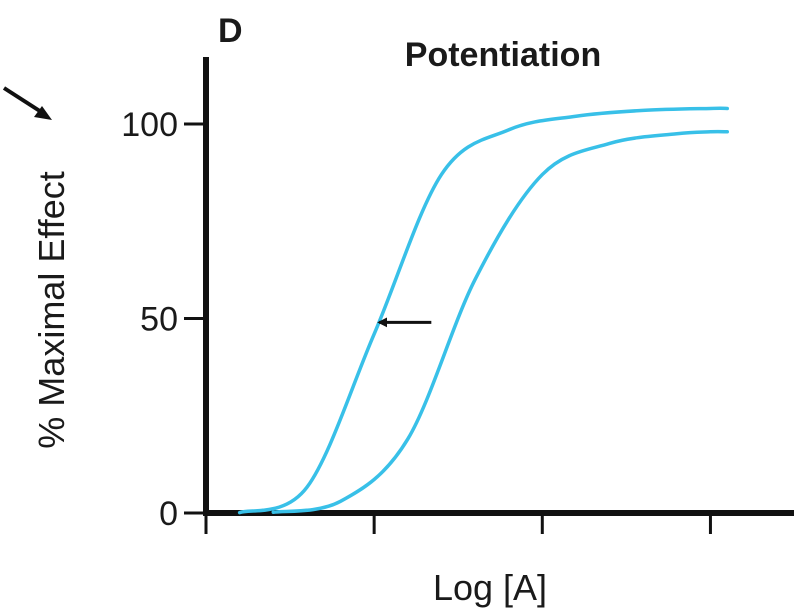  What do you see at coordinates (168, 514) in the screenshot?
I see `y-tick-label: 0` at bounding box center [168, 514].